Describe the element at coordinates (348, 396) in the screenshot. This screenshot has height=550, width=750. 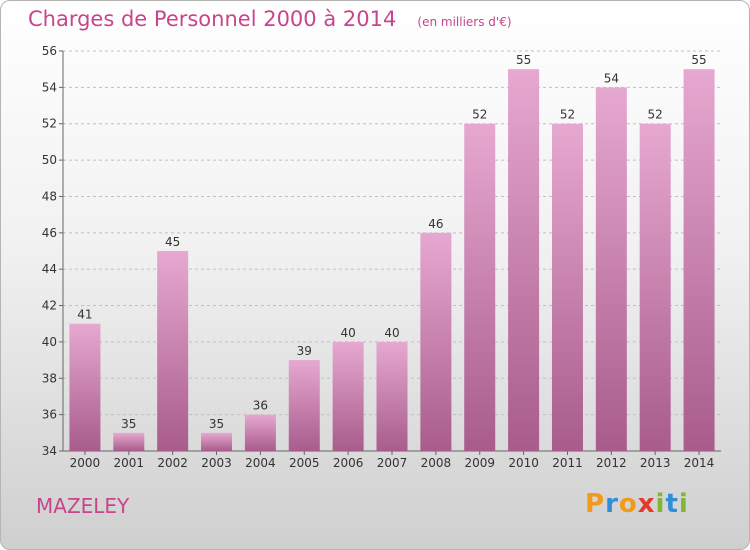
I see `bar-2006` at that location.